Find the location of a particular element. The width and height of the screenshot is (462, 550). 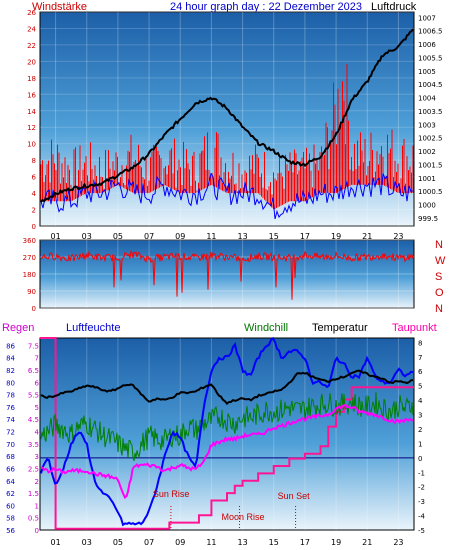

rain-y-tick-label: 2 is located at coordinates (37, 482).